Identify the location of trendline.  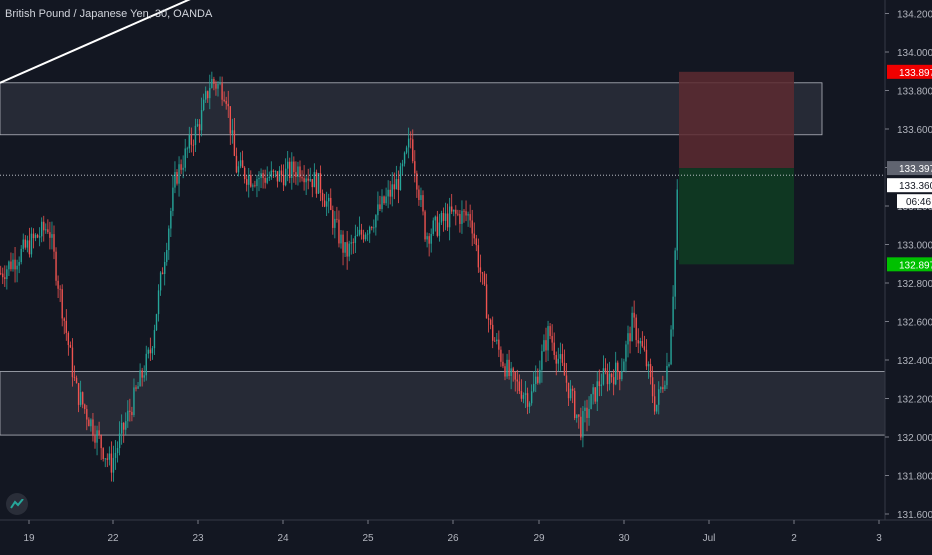
(122, 42).